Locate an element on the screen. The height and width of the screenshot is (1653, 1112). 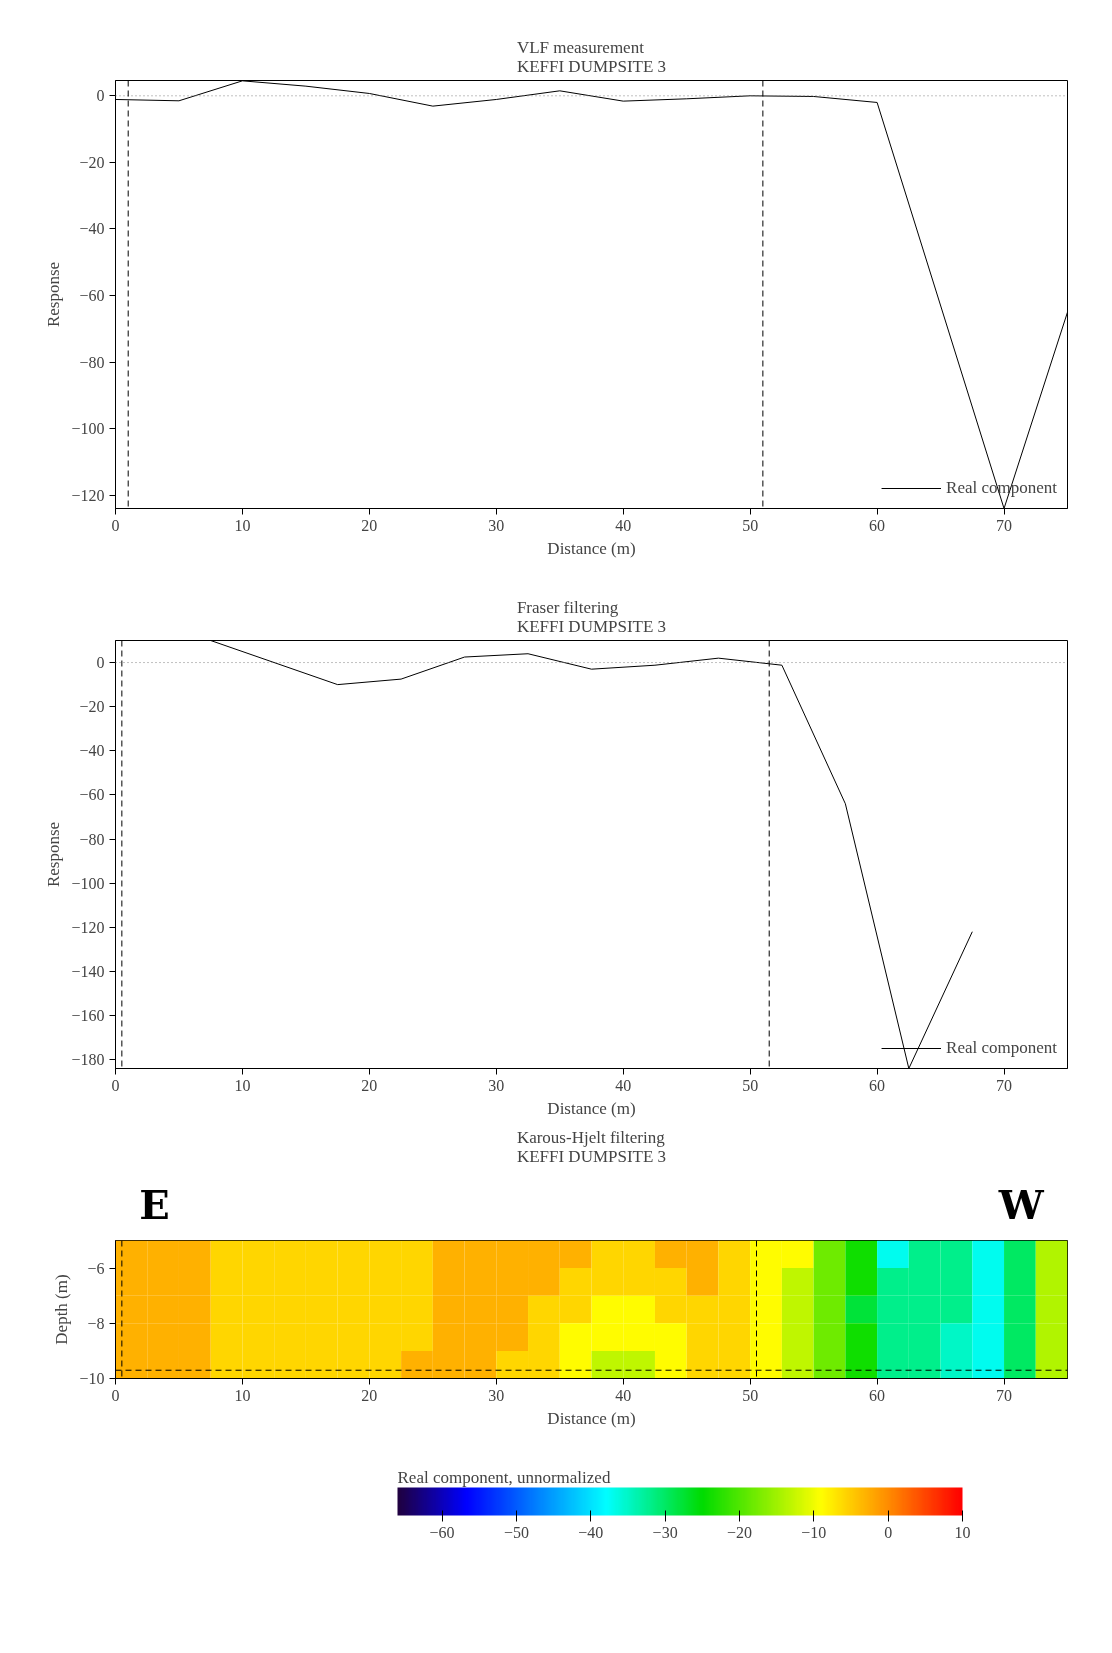
color-bar-label: −60 is located at coordinates (442, 1532).